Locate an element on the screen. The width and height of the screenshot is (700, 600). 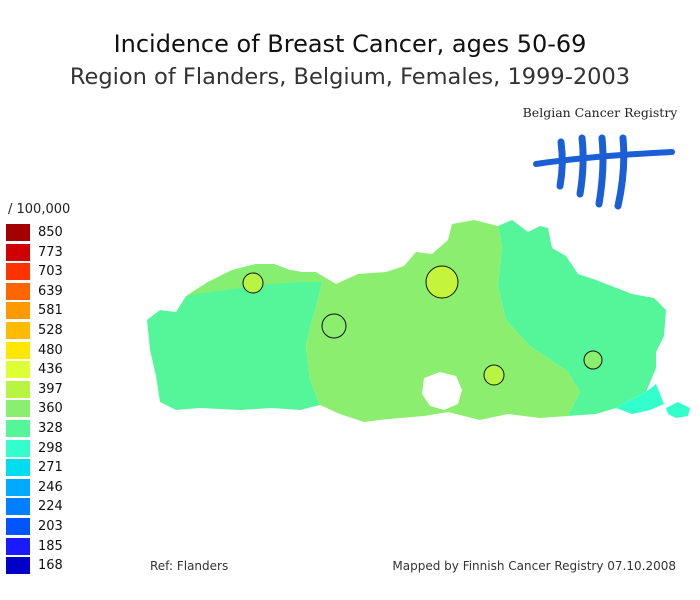
legend-item: 271 is located at coordinates (46, 469).